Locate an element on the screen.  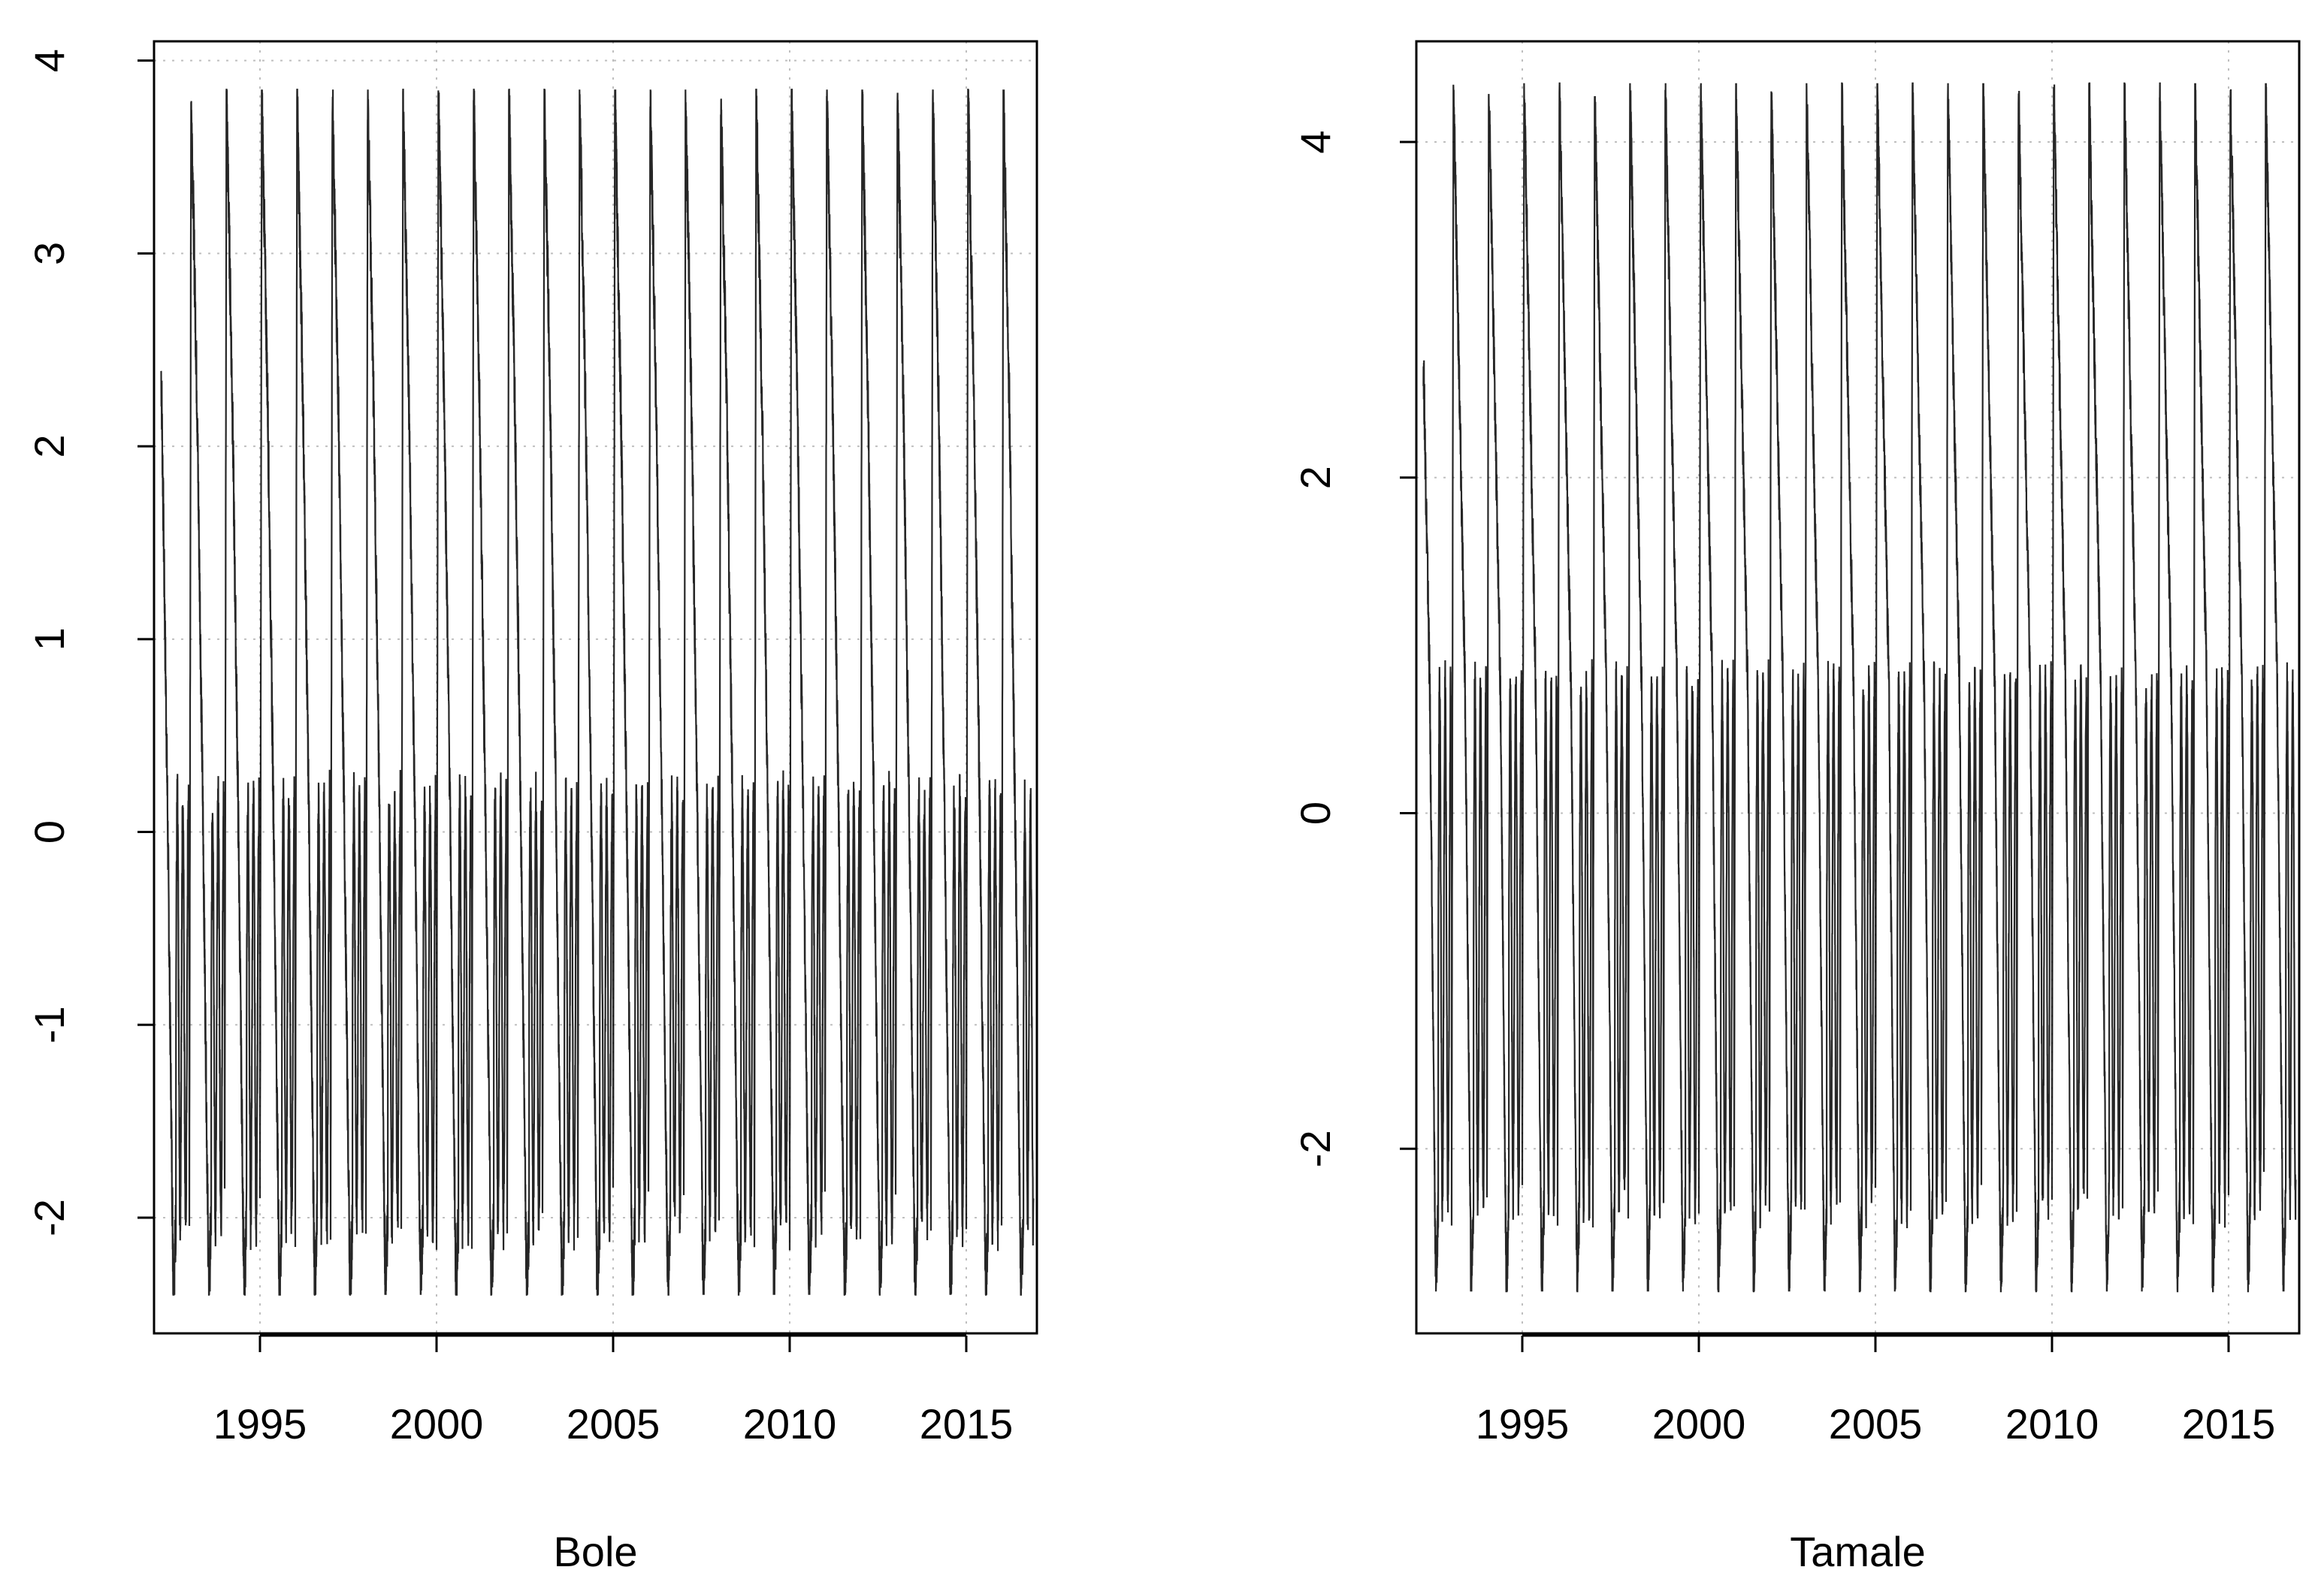
tamale-x-tick-label-2010: 2010 is located at coordinates (2052, 1424).